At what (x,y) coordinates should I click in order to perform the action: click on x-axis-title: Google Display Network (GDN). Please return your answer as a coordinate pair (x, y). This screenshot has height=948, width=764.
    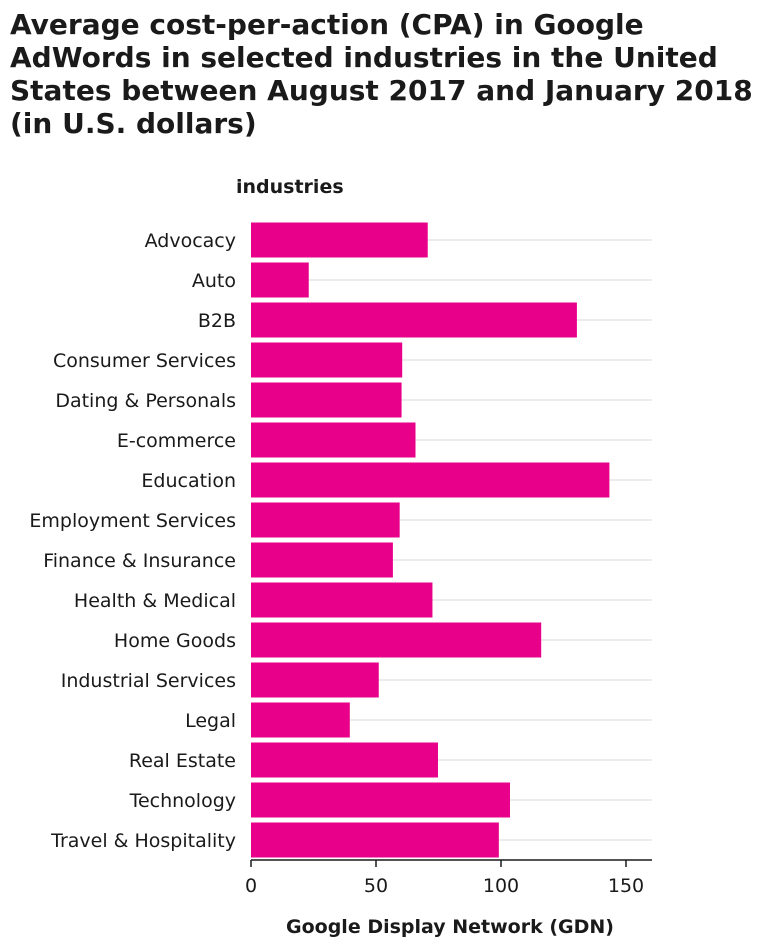
    Looking at the image, I should click on (450, 927).